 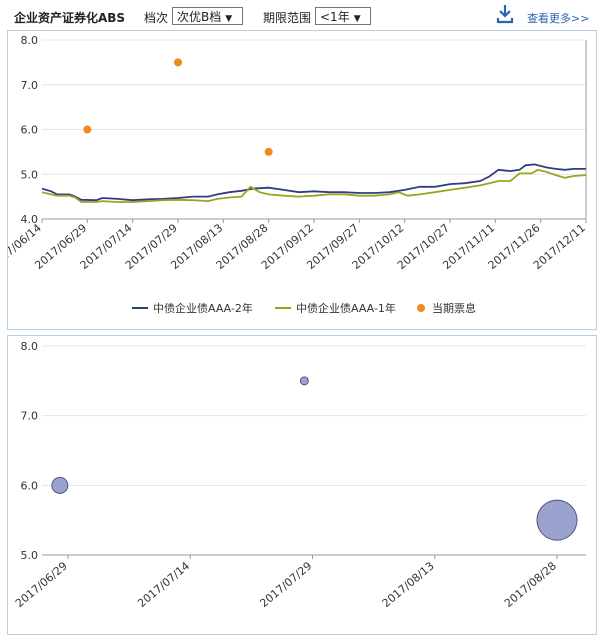 What do you see at coordinates (70, 18) in the screenshot?
I see `page-title: 企业资产证券化ABS` at bounding box center [70, 18].